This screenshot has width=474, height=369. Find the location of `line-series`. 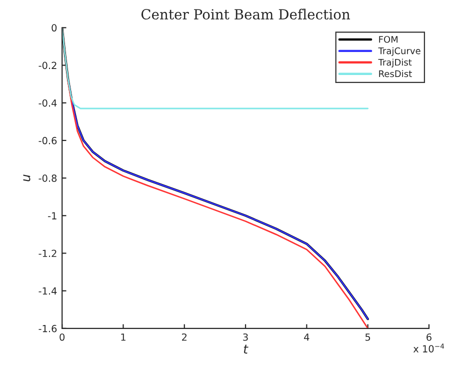

line-series is located at coordinates (215, 69).